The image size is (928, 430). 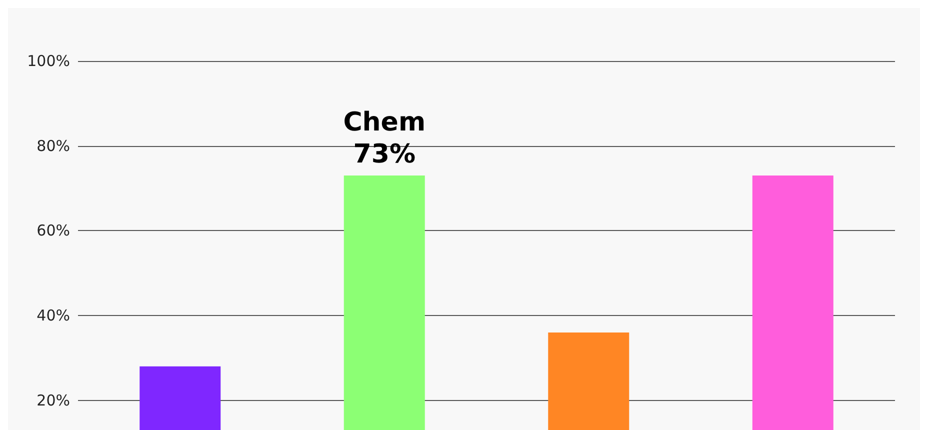 I want to click on y-tick-label: 40%, so click(x=53, y=315).